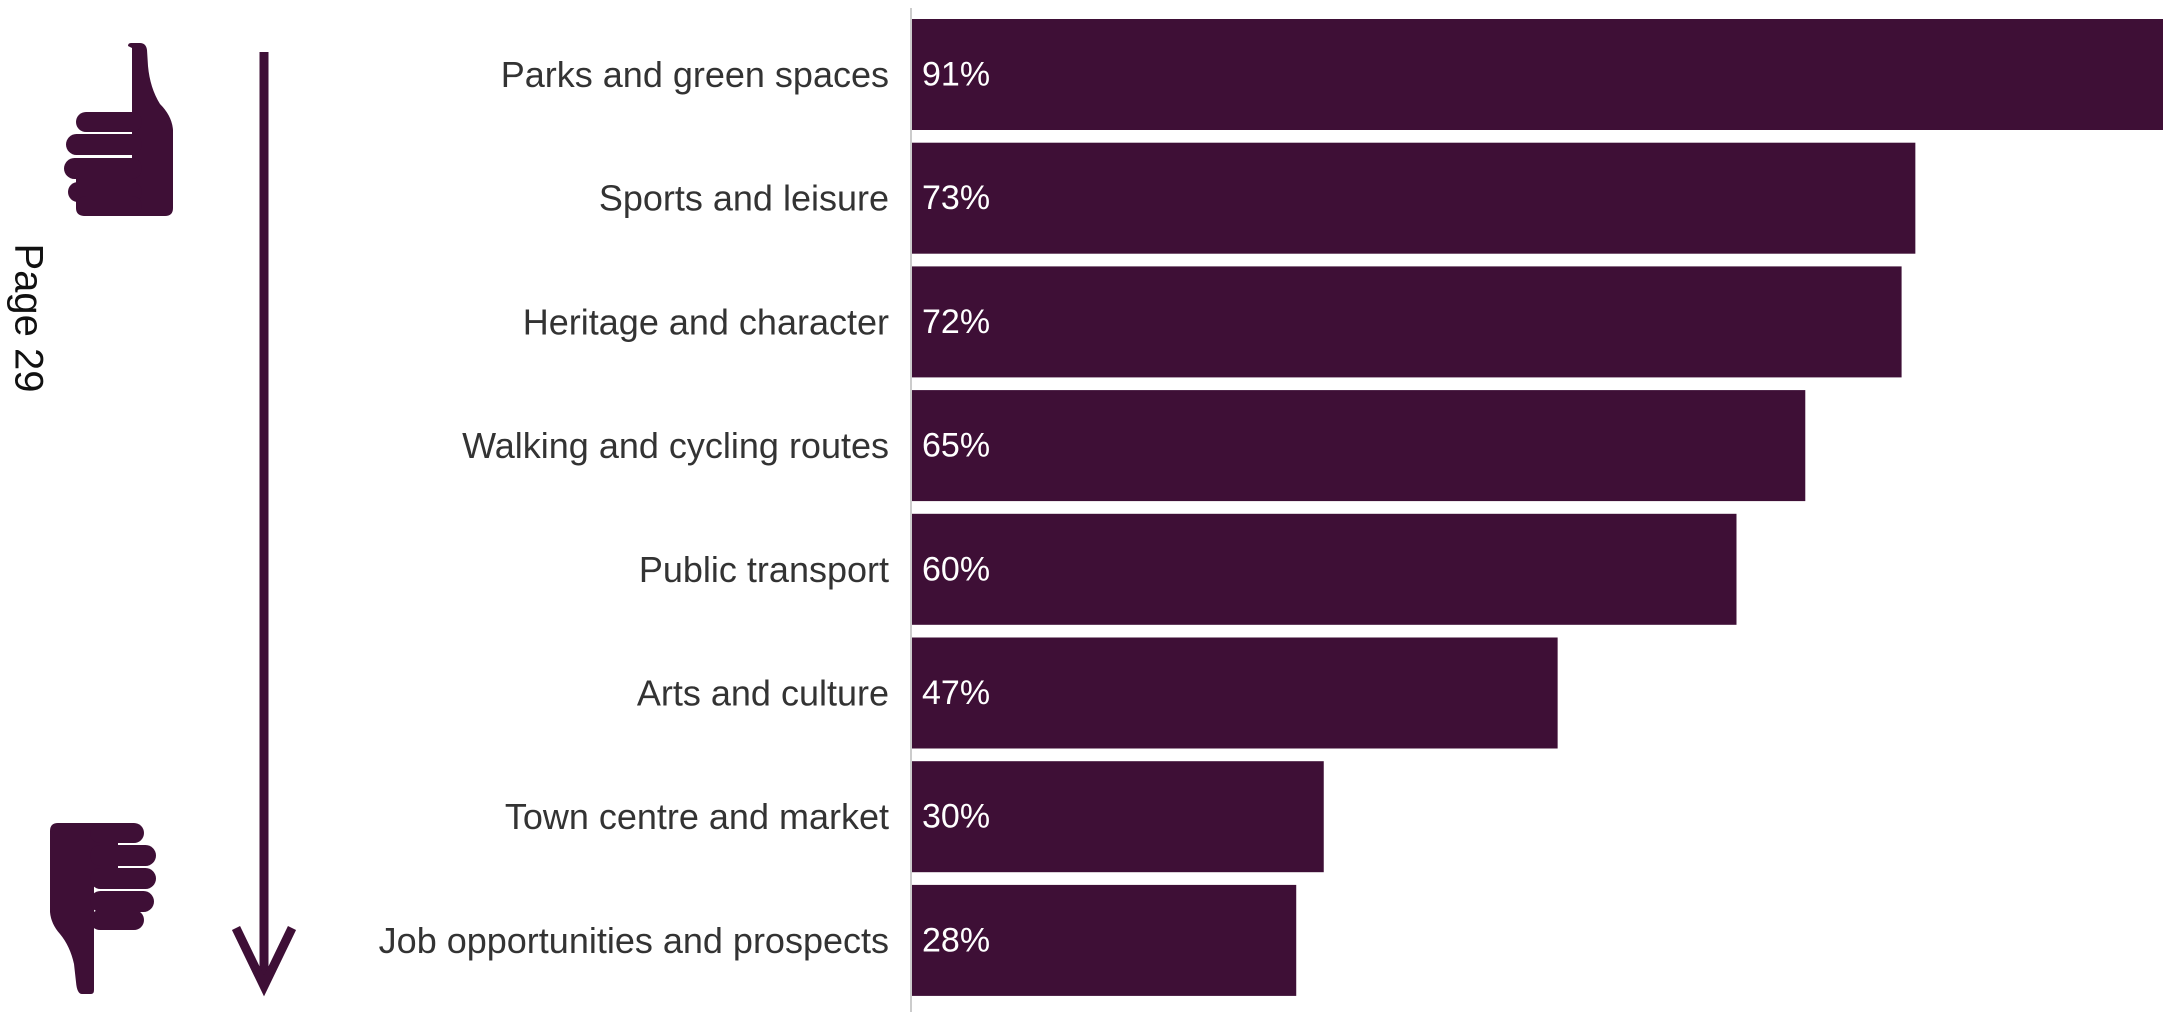 The width and height of the screenshot is (2163, 1012). What do you see at coordinates (173, 520) in the screenshot?
I see `icons-layer` at bounding box center [173, 520].